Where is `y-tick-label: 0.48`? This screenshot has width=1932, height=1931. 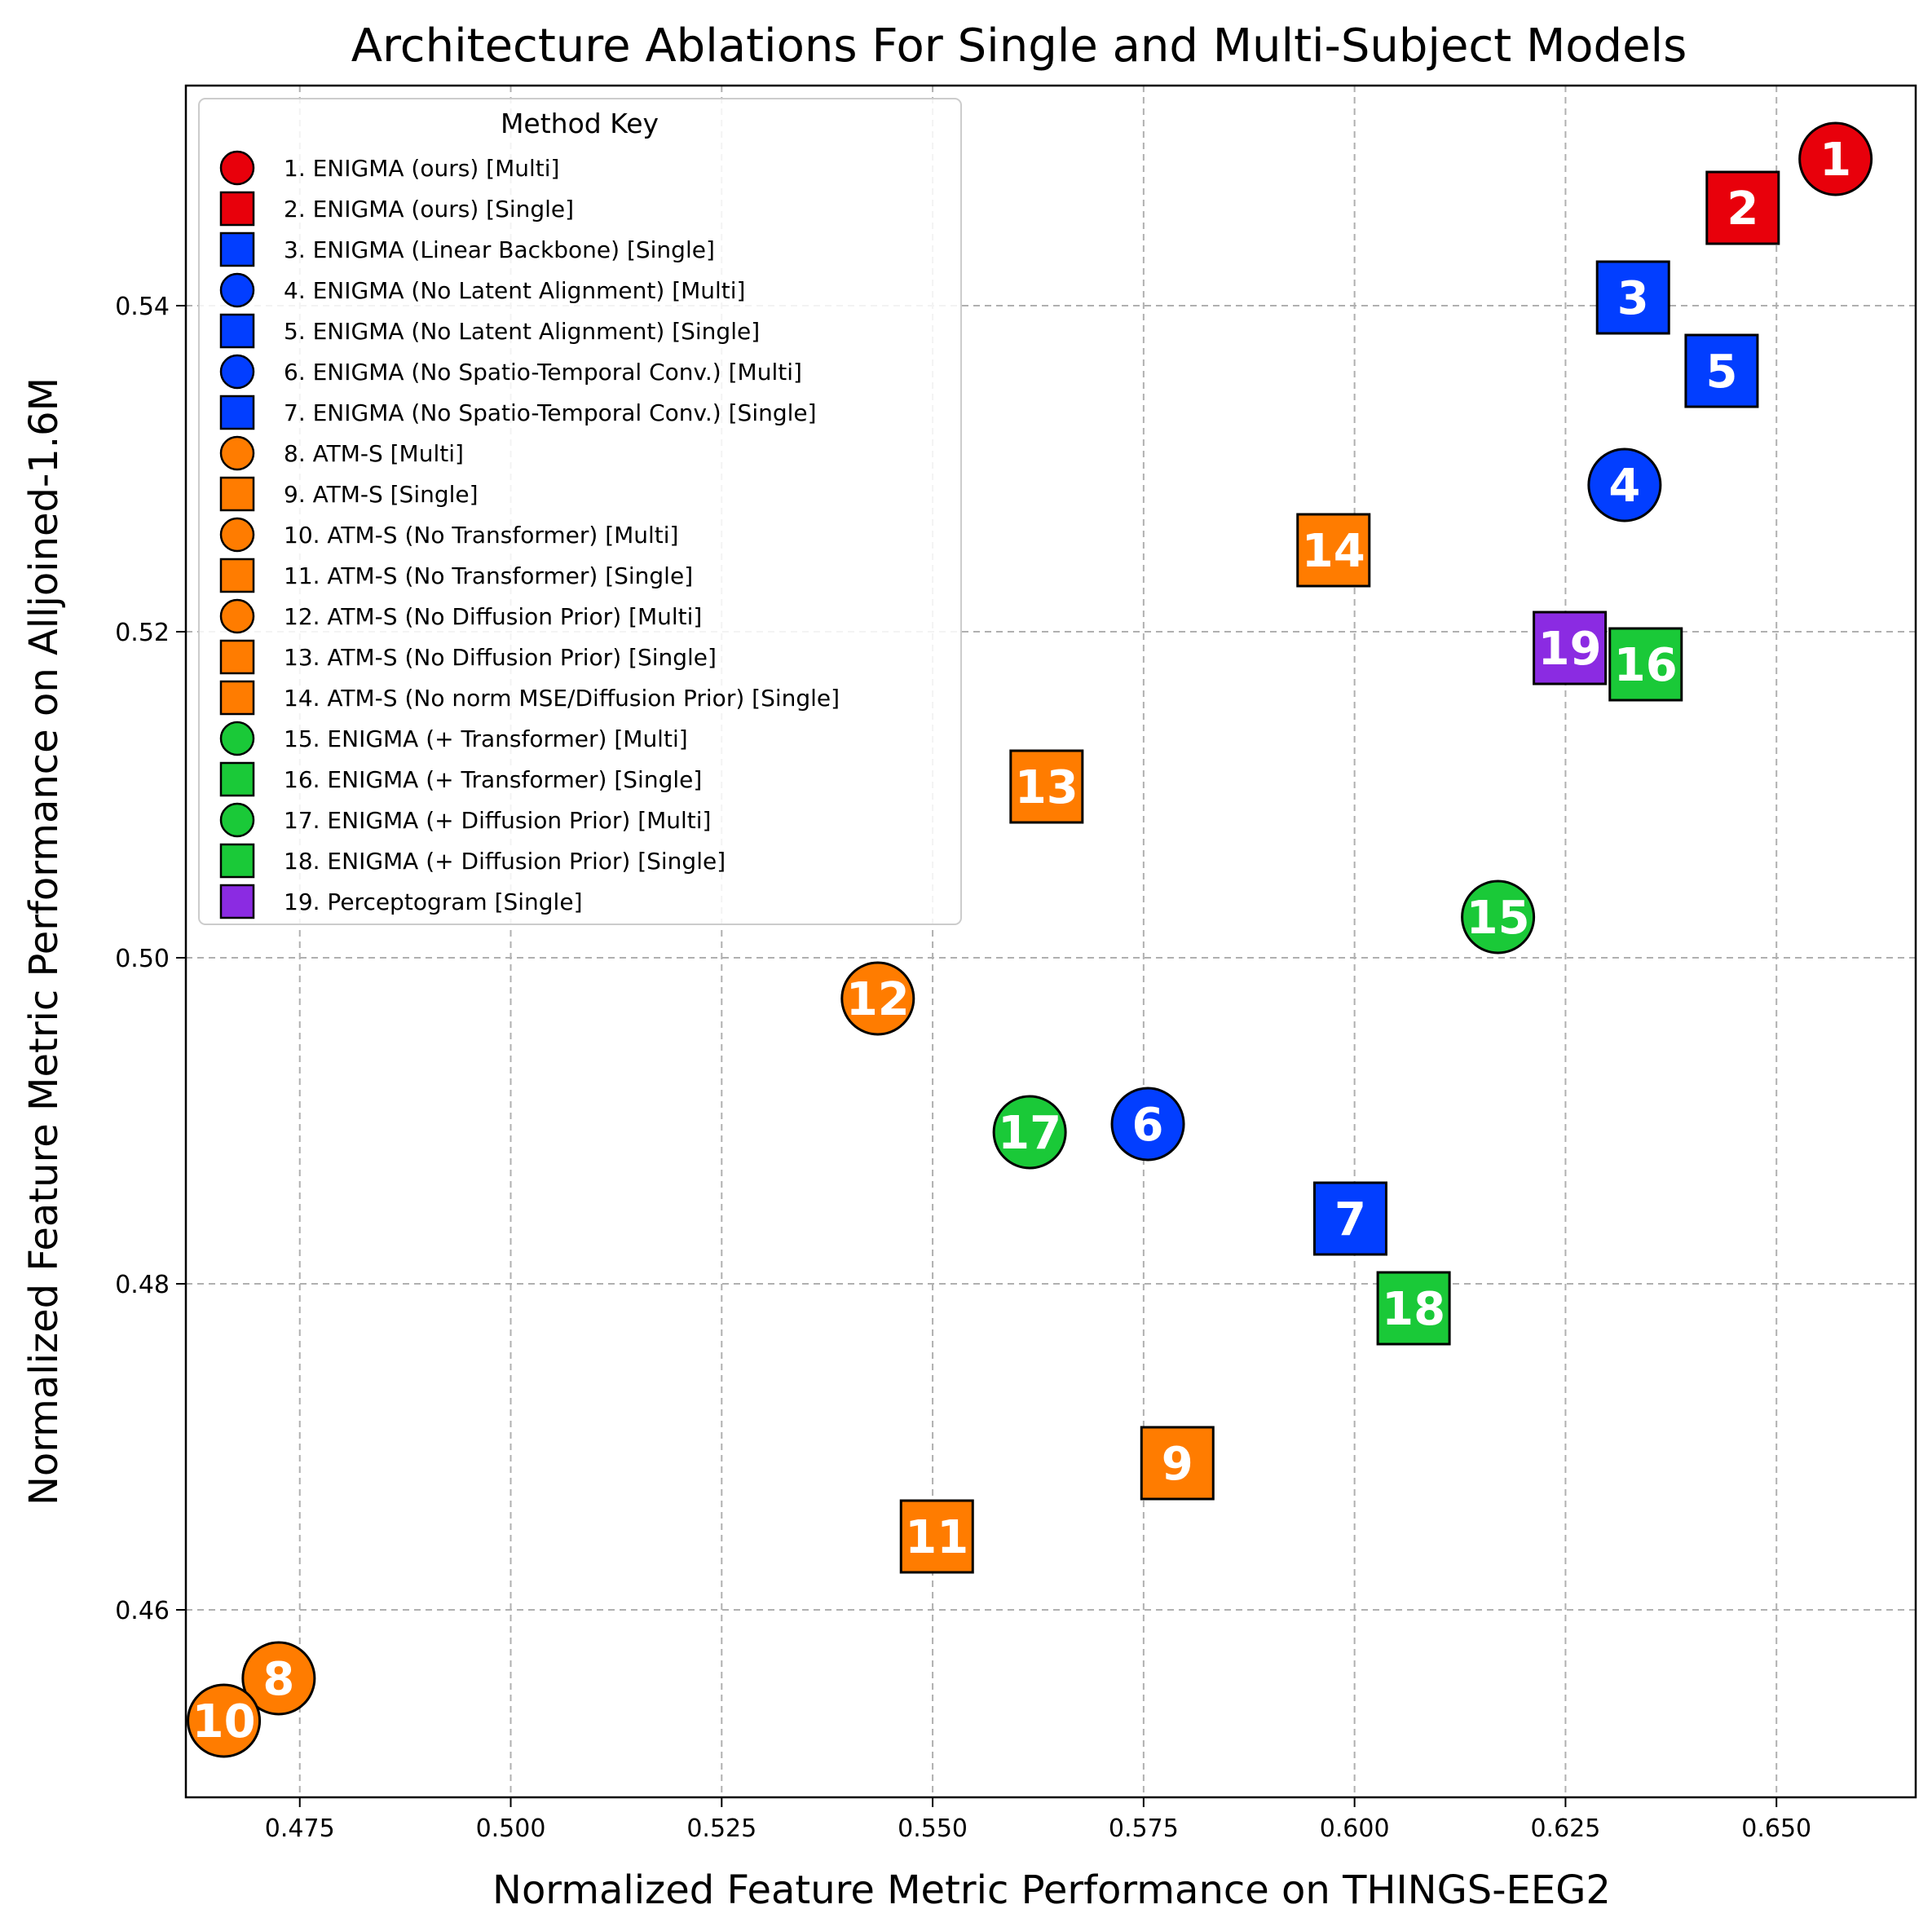 y-tick-label: 0.48 is located at coordinates (142, 1285).